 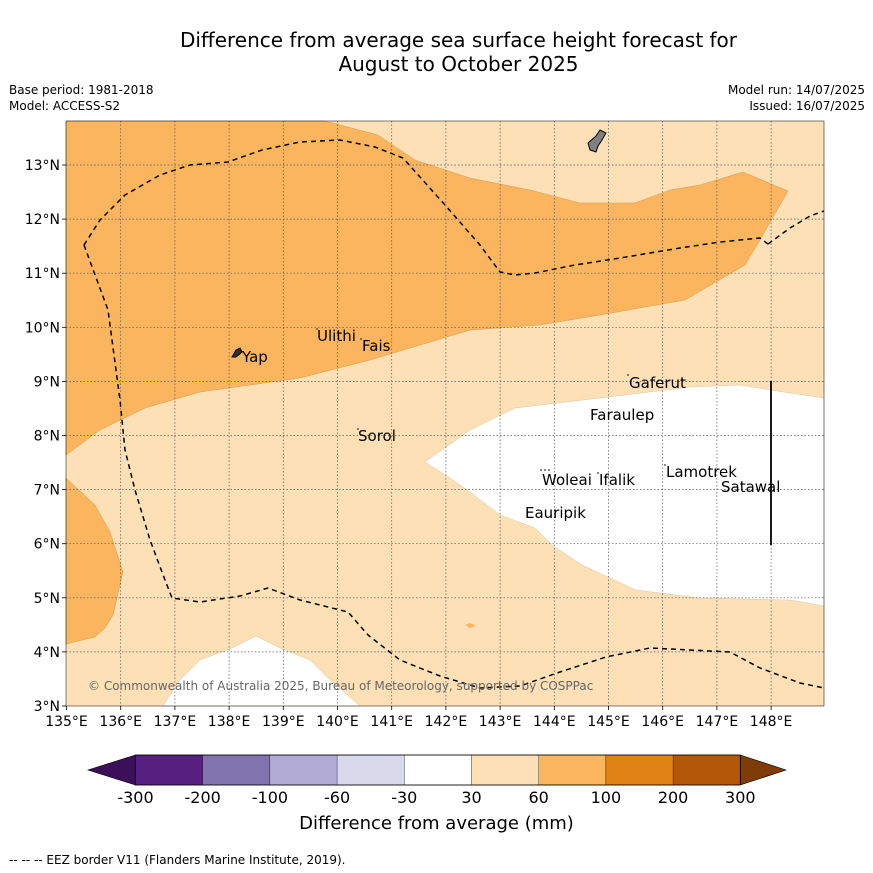 I want to click on lon-label: 141°E, so click(x=391, y=722).